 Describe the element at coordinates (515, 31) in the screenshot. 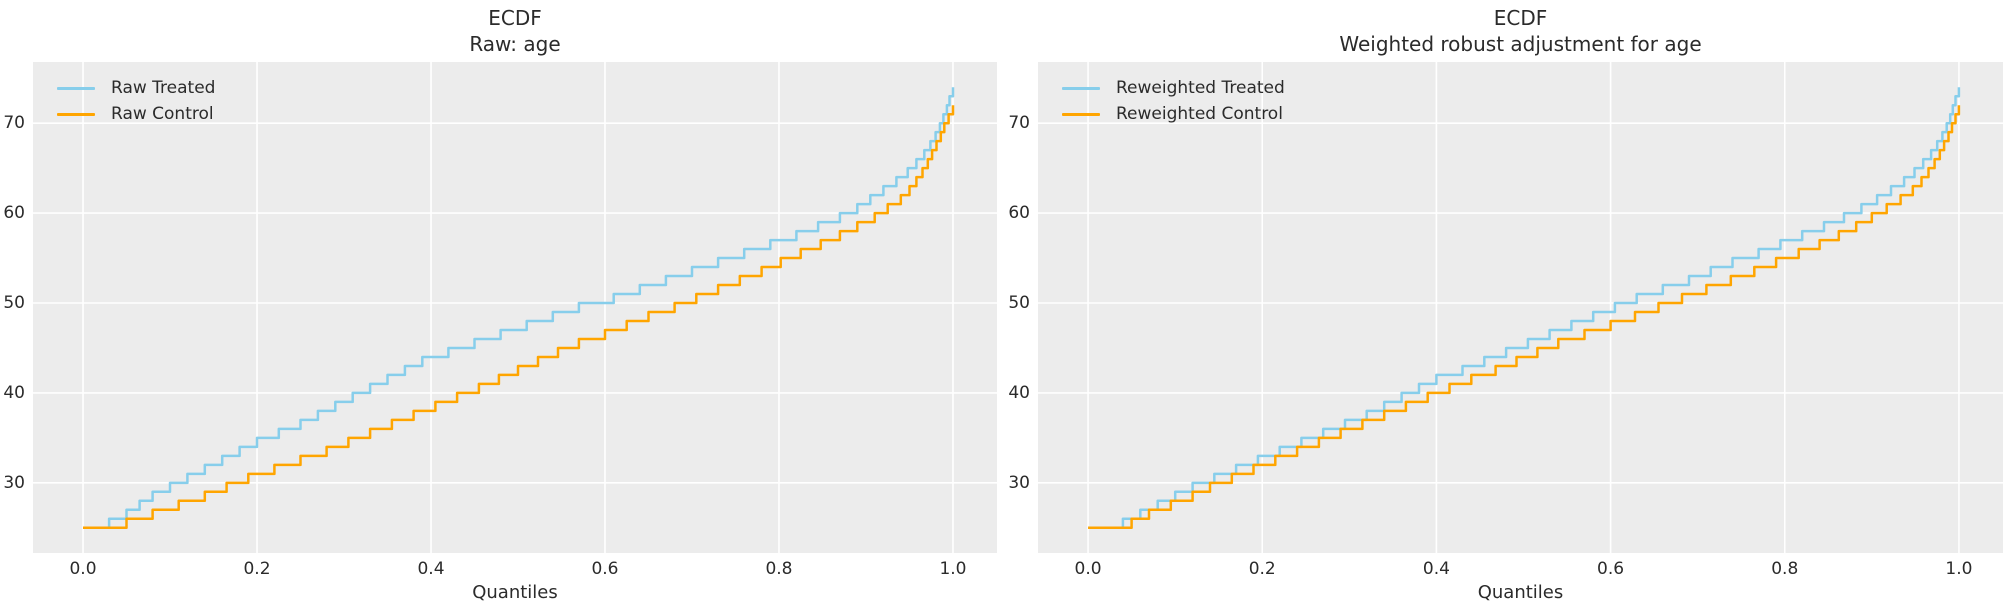

I see `chart-title-raw: ECDF Raw: age` at that location.